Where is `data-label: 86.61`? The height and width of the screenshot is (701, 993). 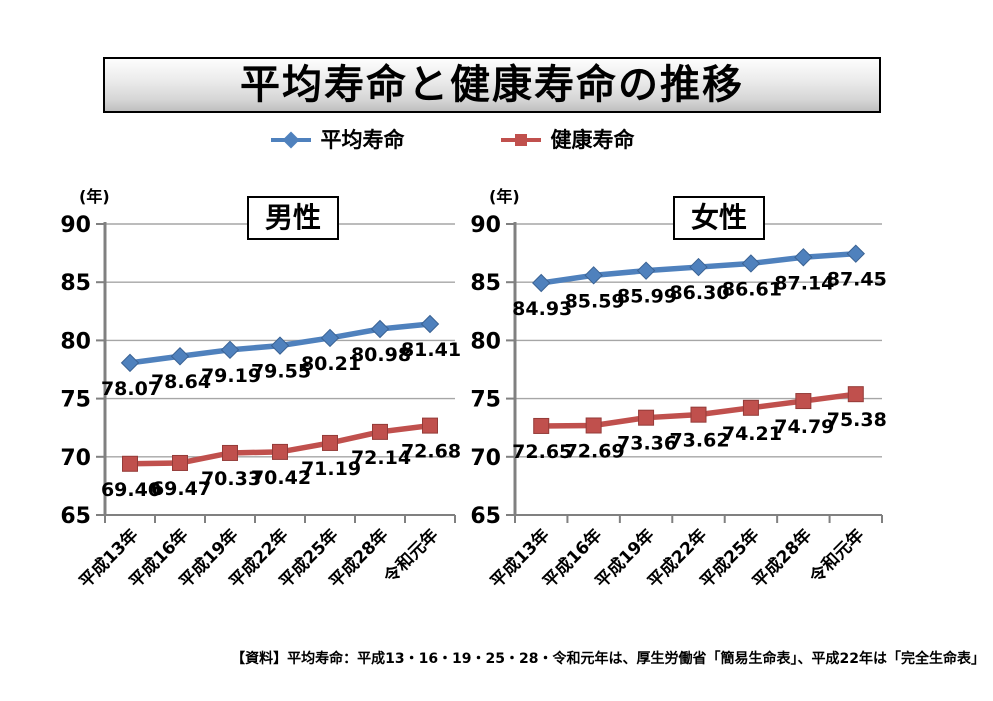 data-label: 86.61 is located at coordinates (752, 289).